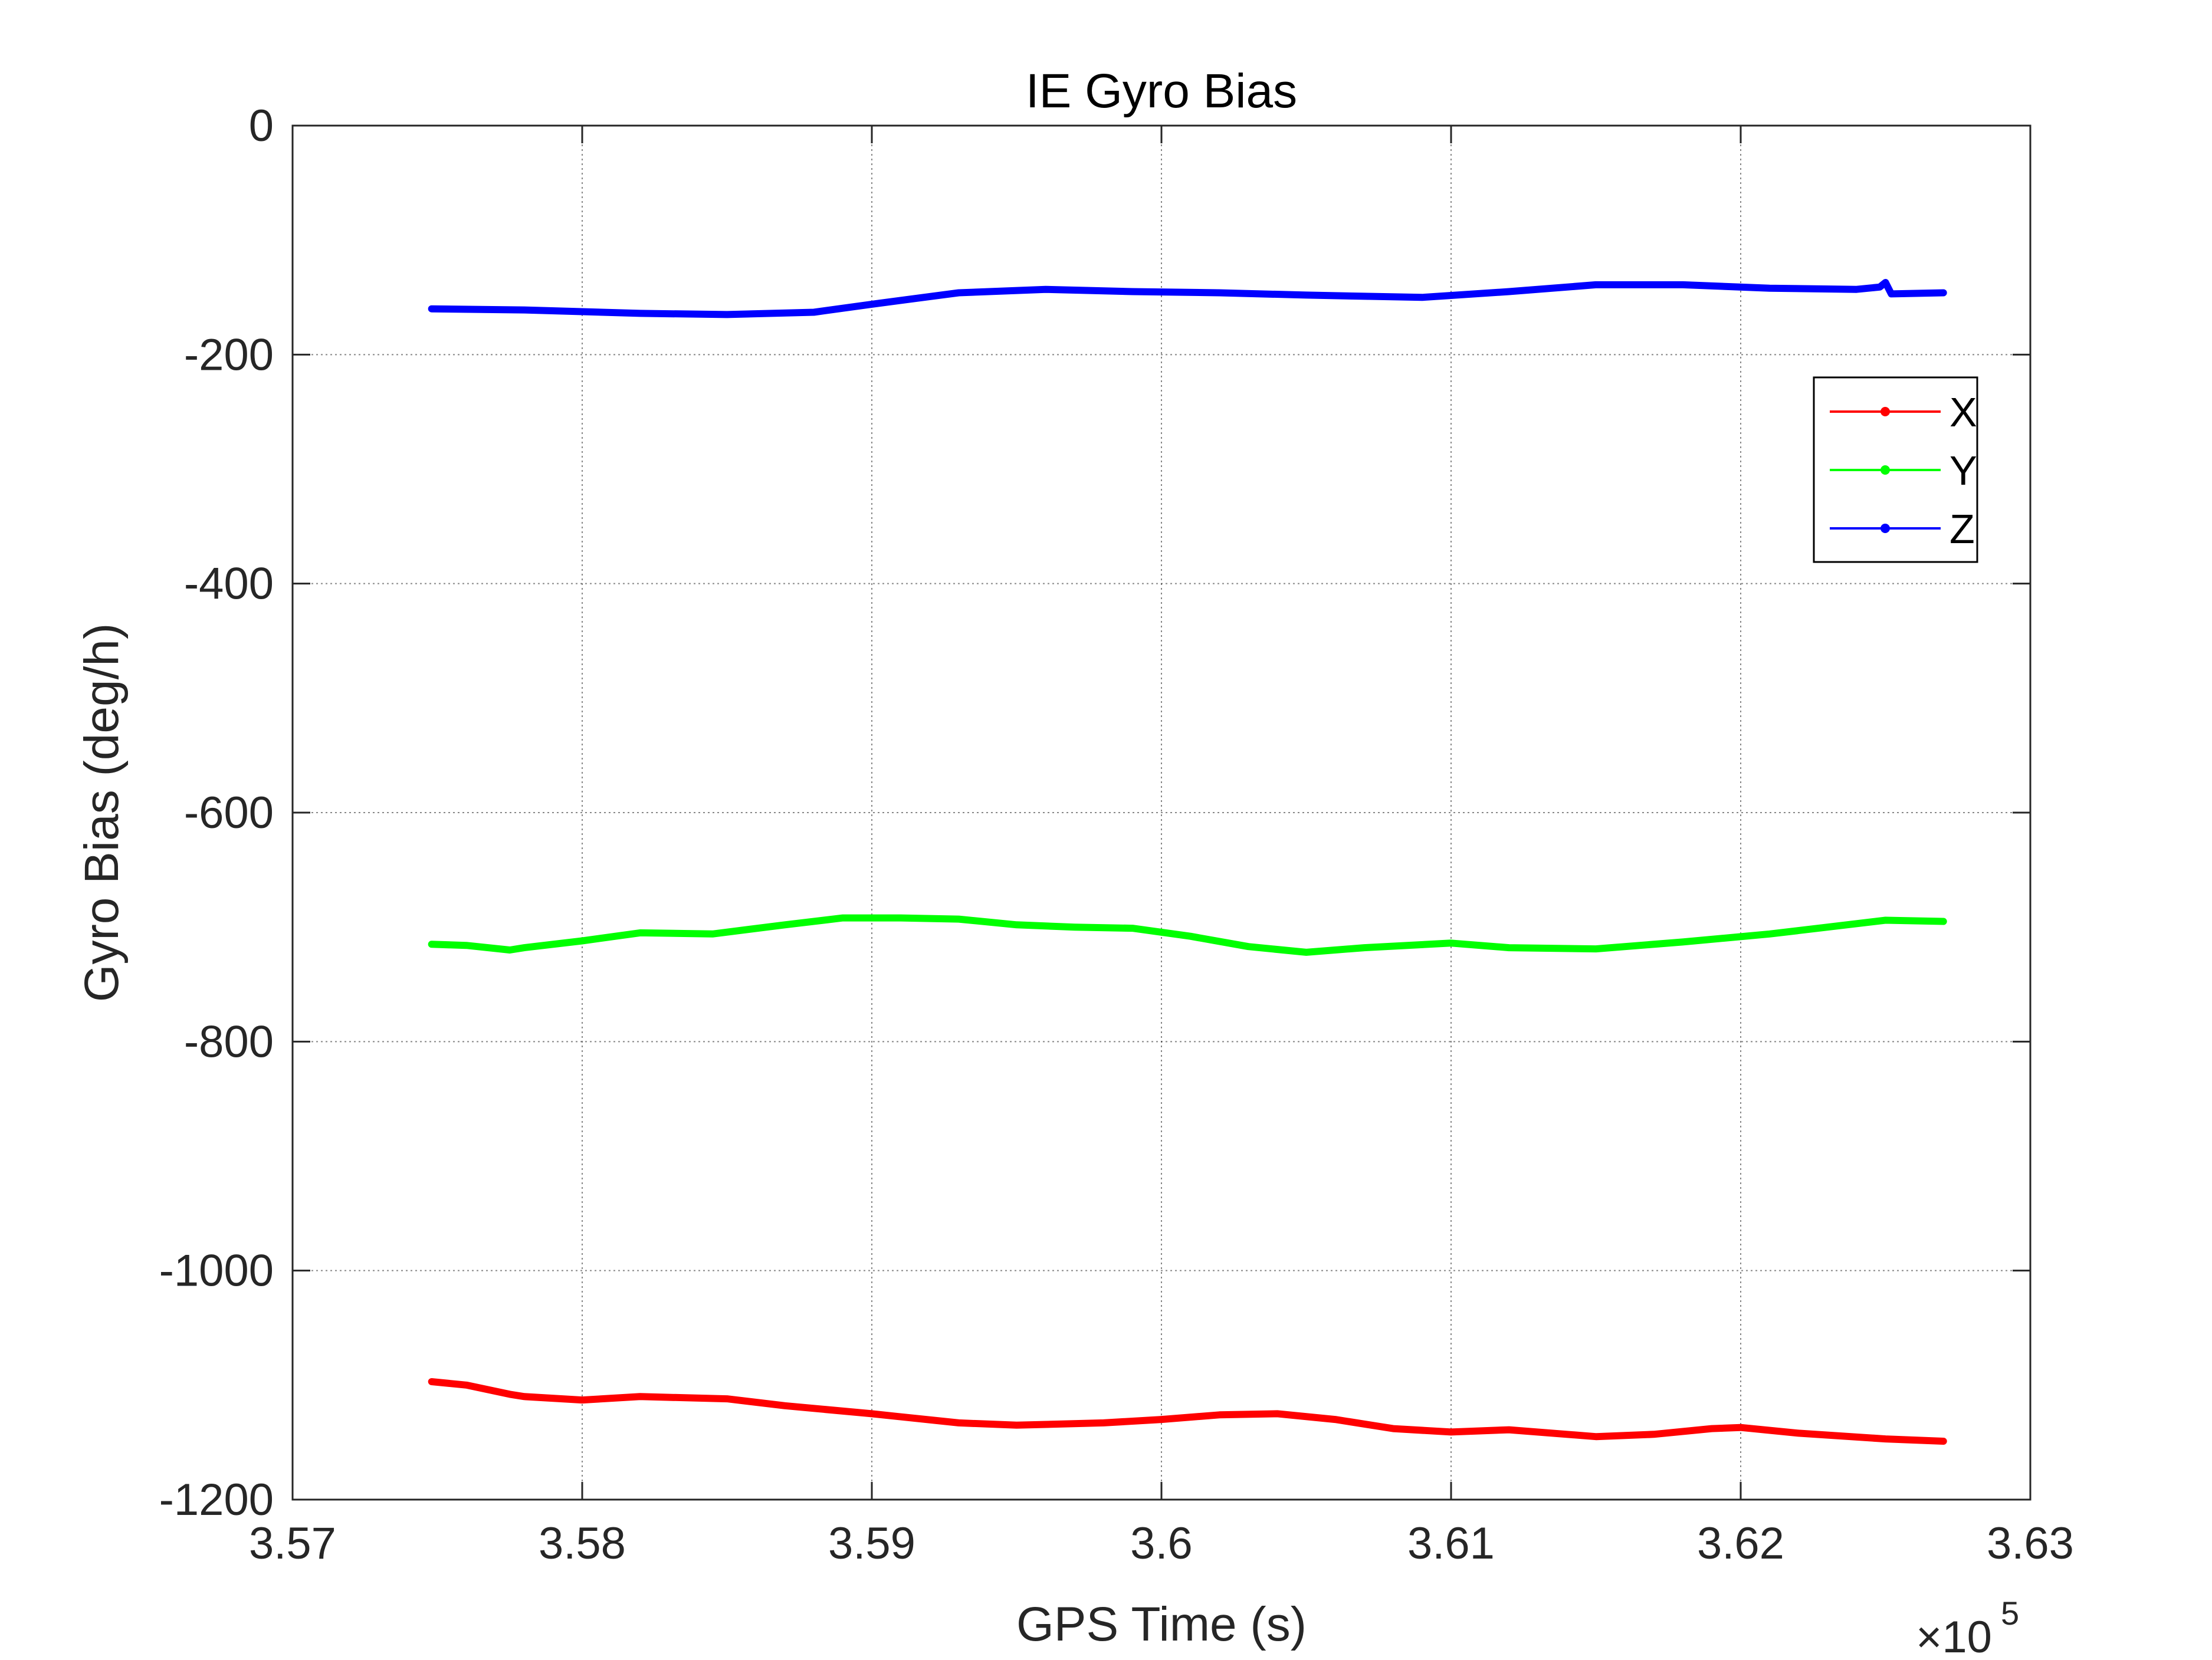 Image resolution: width=2212 pixels, height=1660 pixels. Describe the element at coordinates (1885, 411) in the screenshot. I see `legend-marker-x` at that location.